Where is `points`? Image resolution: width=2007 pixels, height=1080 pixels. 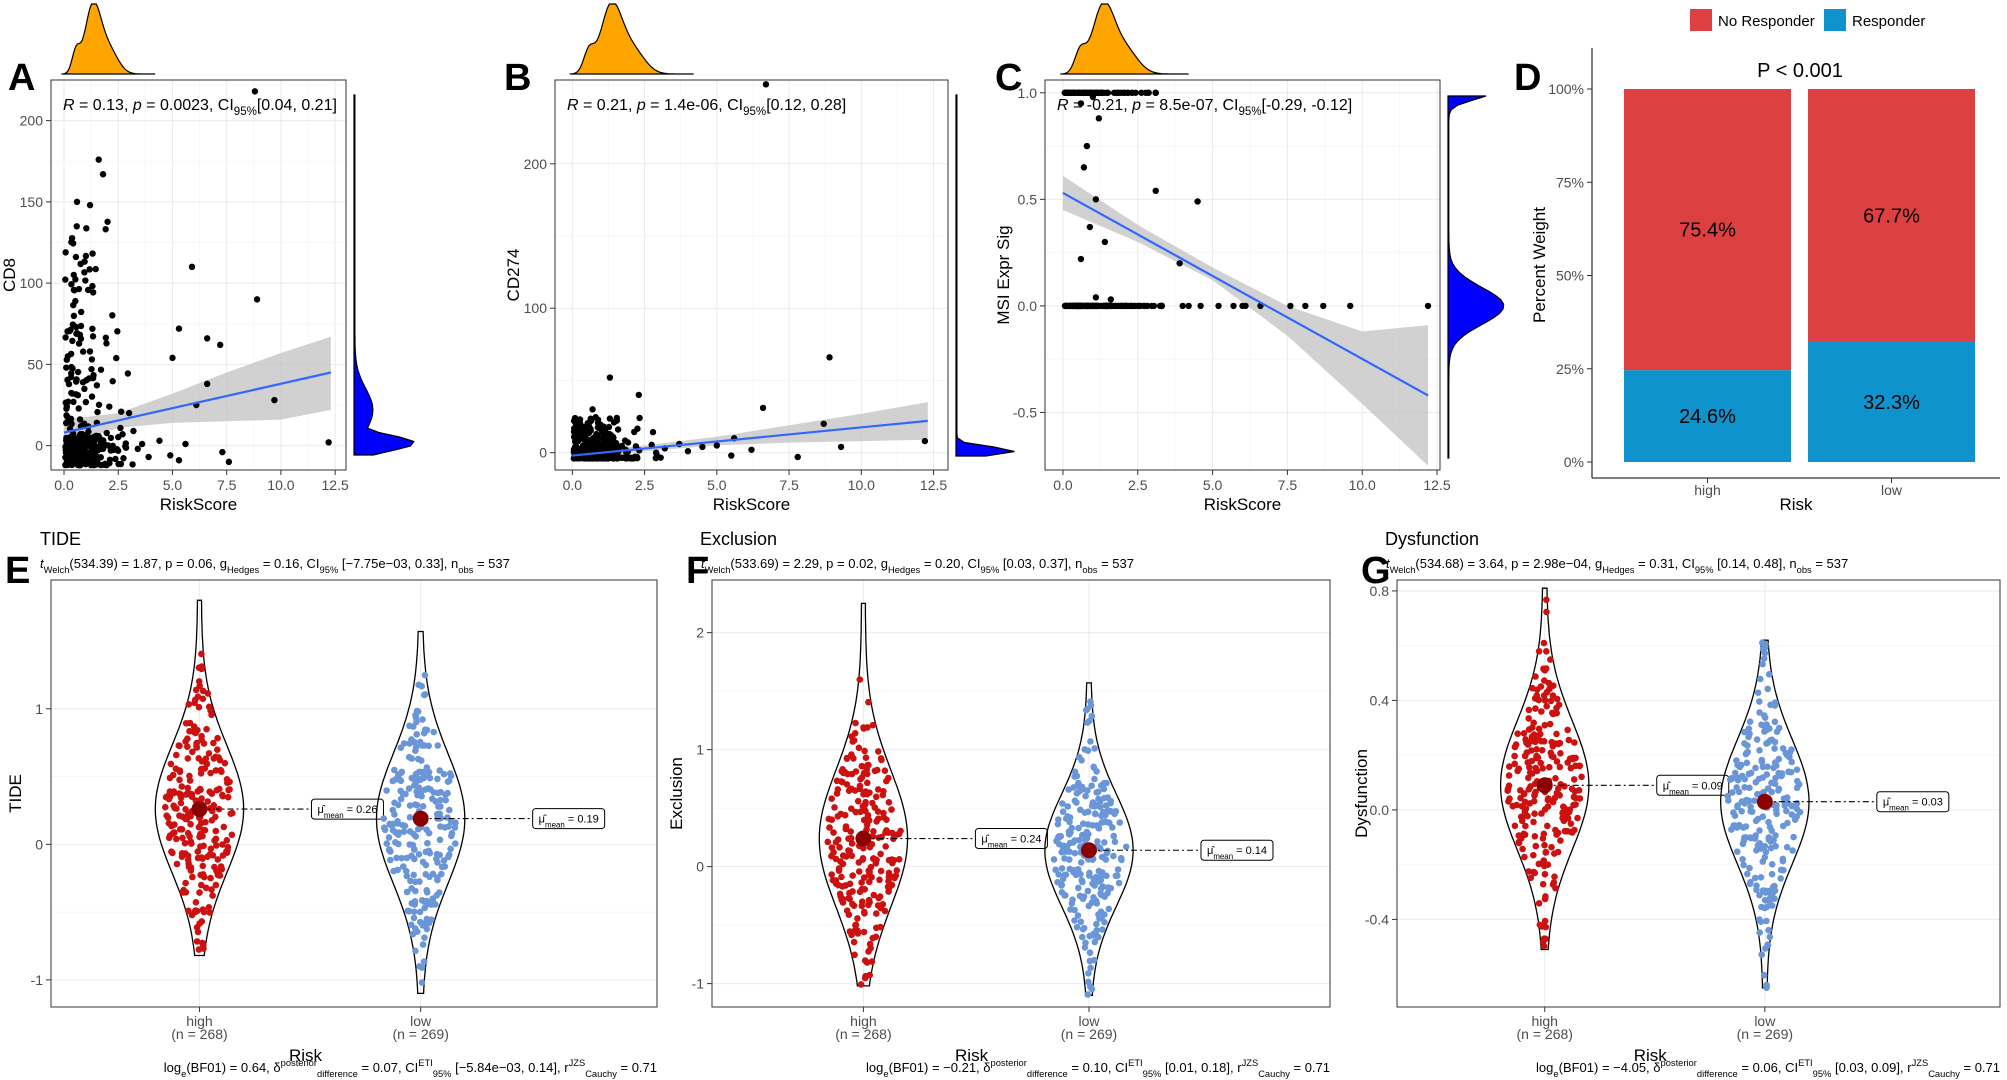
points is located at coordinates (197, 278).